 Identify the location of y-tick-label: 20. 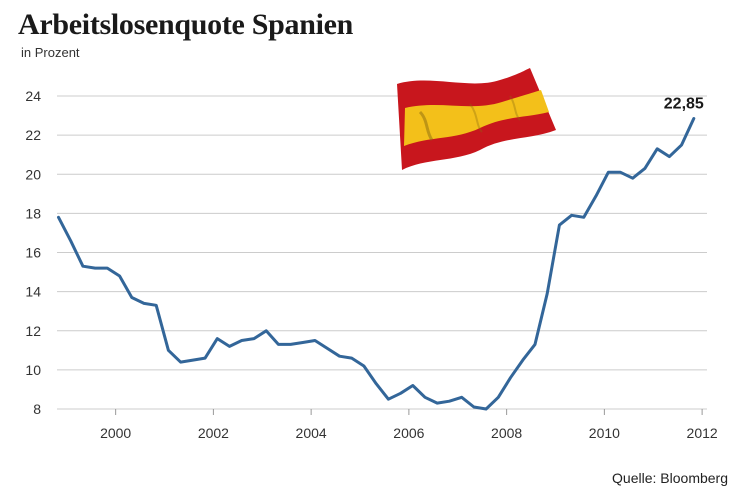
(33, 174).